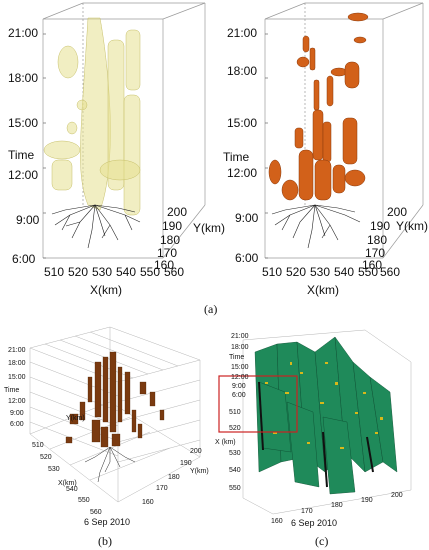  What do you see at coordinates (105, 541) in the screenshot?
I see `caption-b: (b)` at bounding box center [105, 541].